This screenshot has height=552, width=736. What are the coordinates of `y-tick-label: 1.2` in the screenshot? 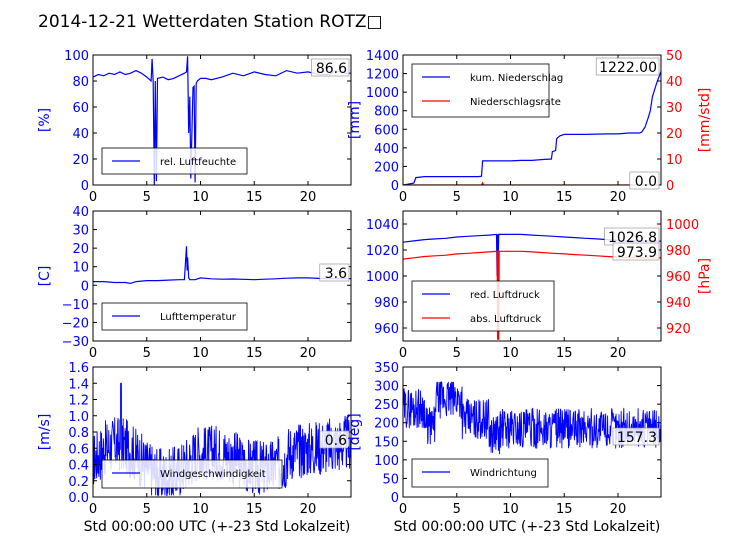 It's located at (78, 401).